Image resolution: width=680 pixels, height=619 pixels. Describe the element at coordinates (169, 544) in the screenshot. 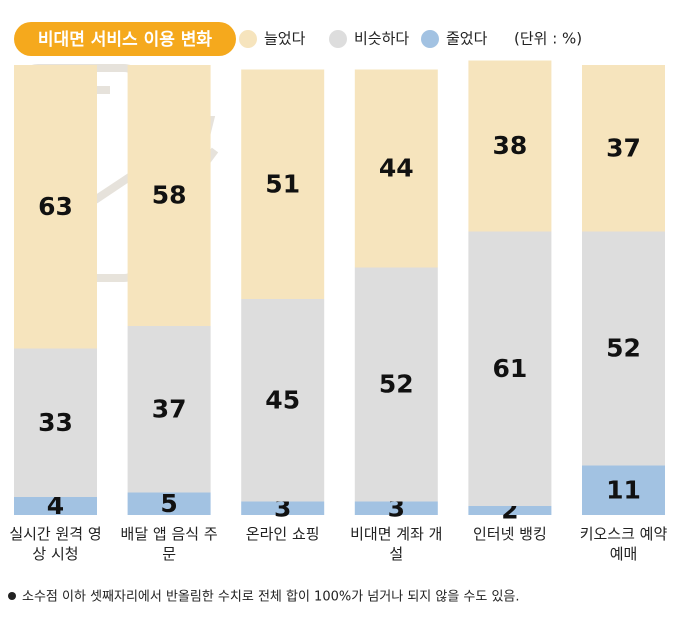

I see `category-label: 배달 앱 음식 주문` at that location.